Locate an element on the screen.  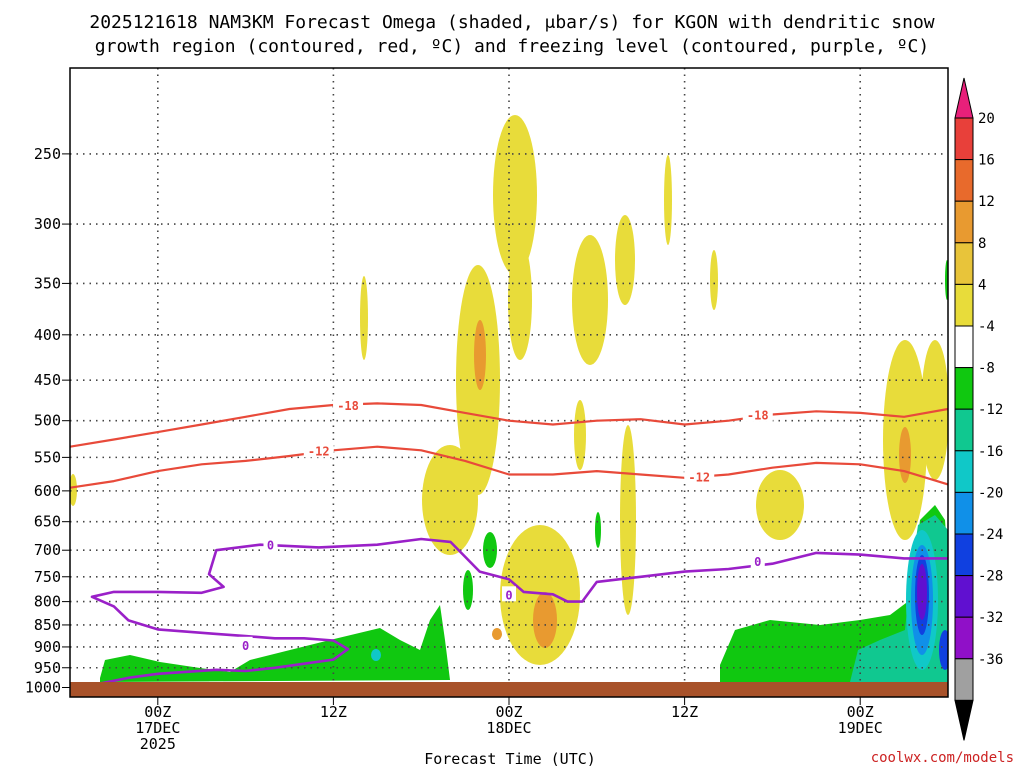
colorbar-label: -20 is located at coordinates (990, 493).